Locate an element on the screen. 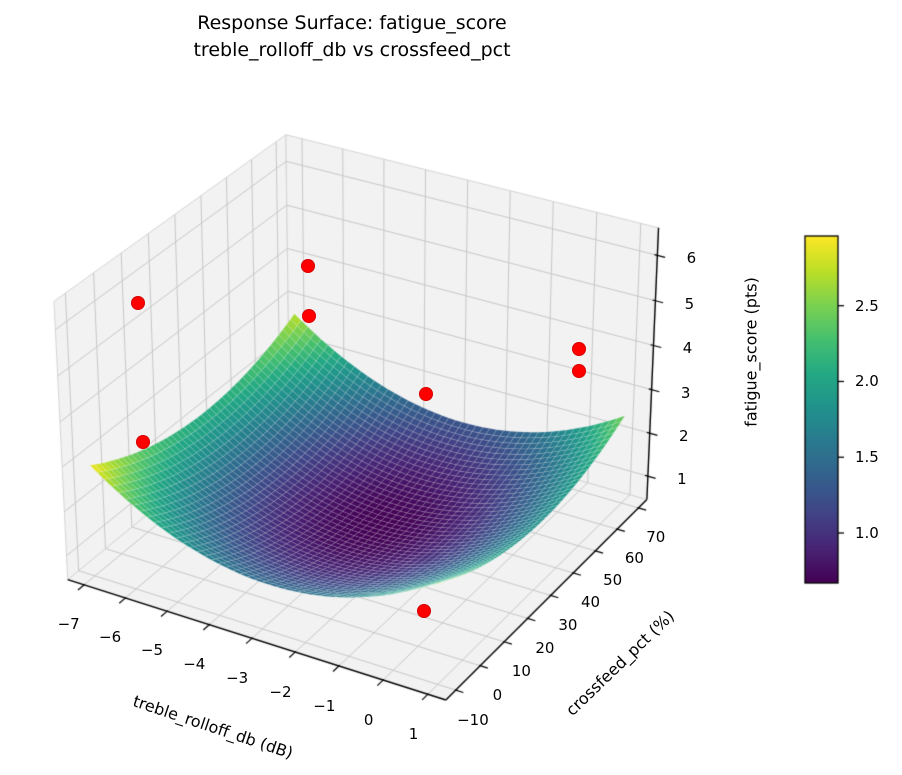 This screenshot has height=775, width=902. colorbar-tick-label: 2.5 is located at coordinates (867, 305).